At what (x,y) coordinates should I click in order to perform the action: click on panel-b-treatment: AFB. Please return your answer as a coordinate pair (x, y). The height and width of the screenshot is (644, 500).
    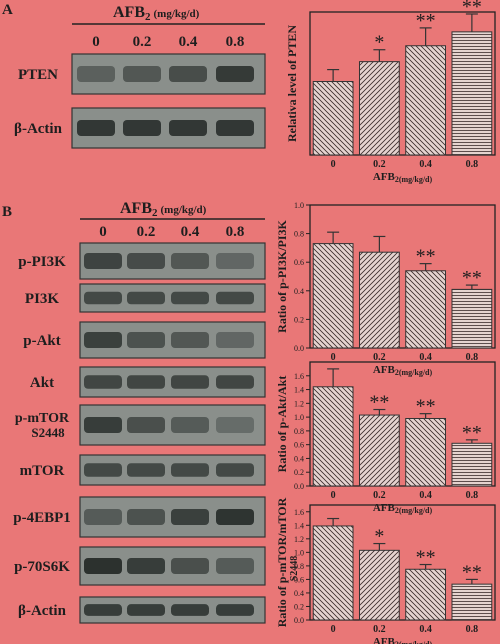
    Looking at the image, I should click on (136, 208).